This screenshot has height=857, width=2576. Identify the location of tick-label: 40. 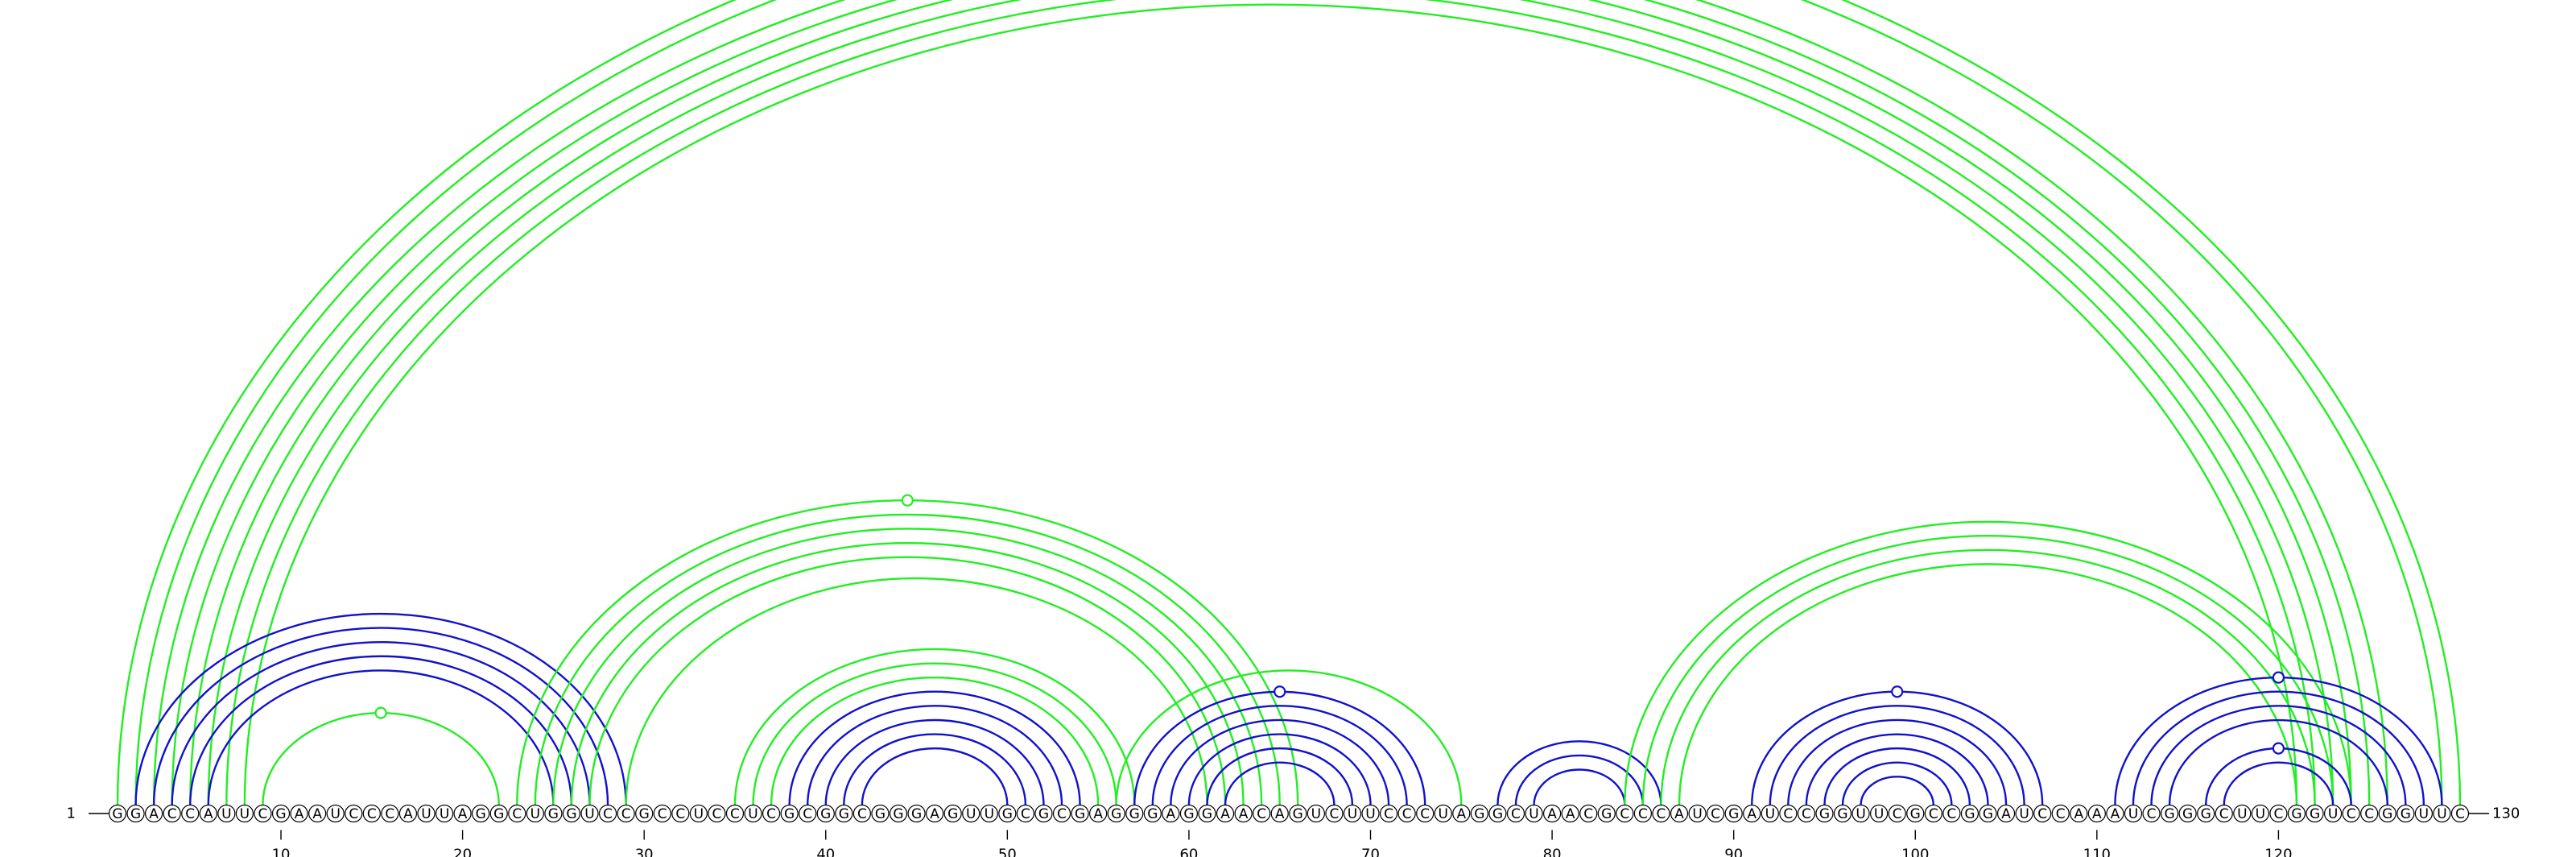
(825, 852).